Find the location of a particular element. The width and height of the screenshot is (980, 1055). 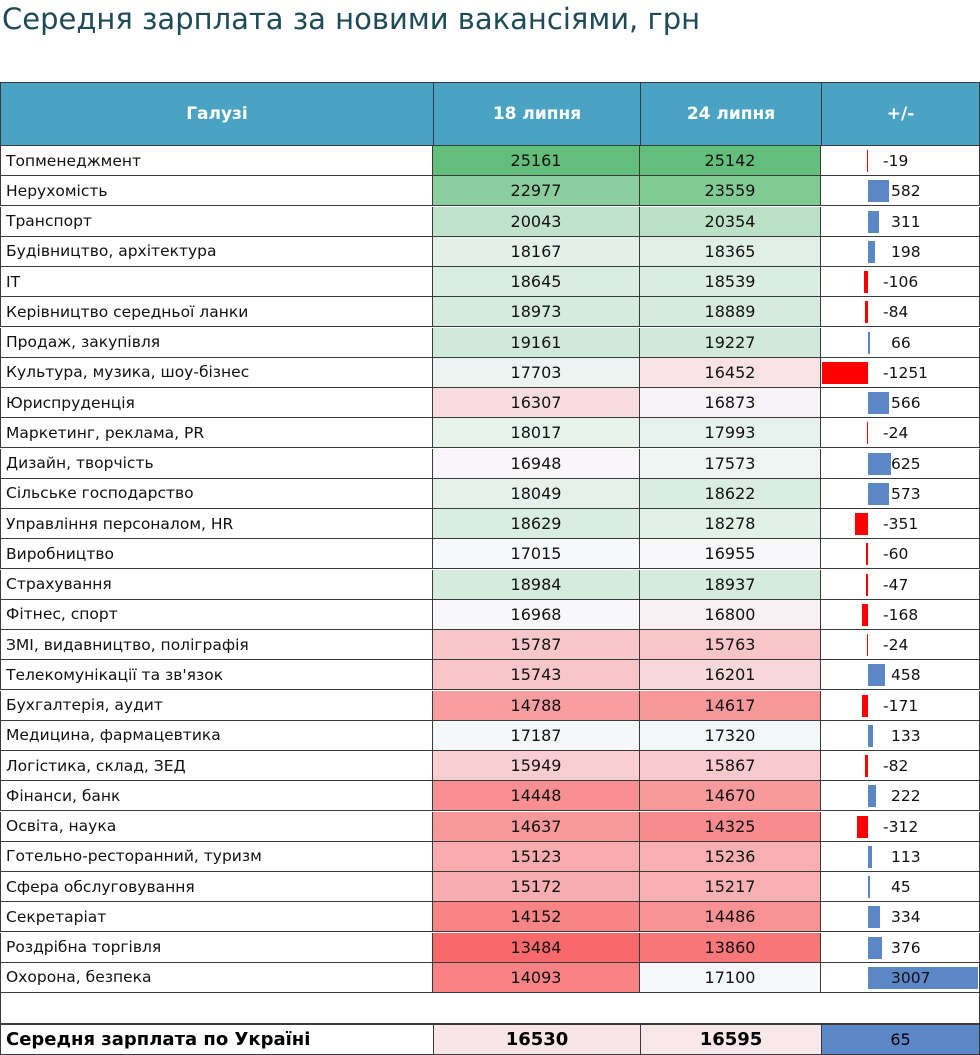

table-row: Страхування 18984 18937 -47 is located at coordinates (490, 584).